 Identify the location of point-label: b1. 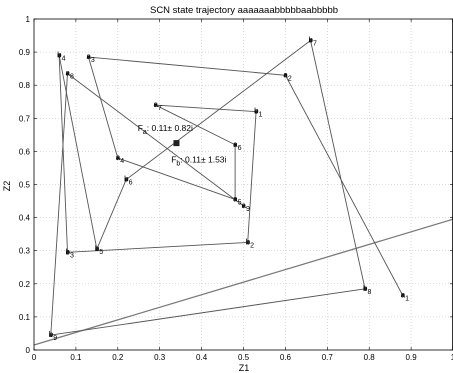
(258, 113).